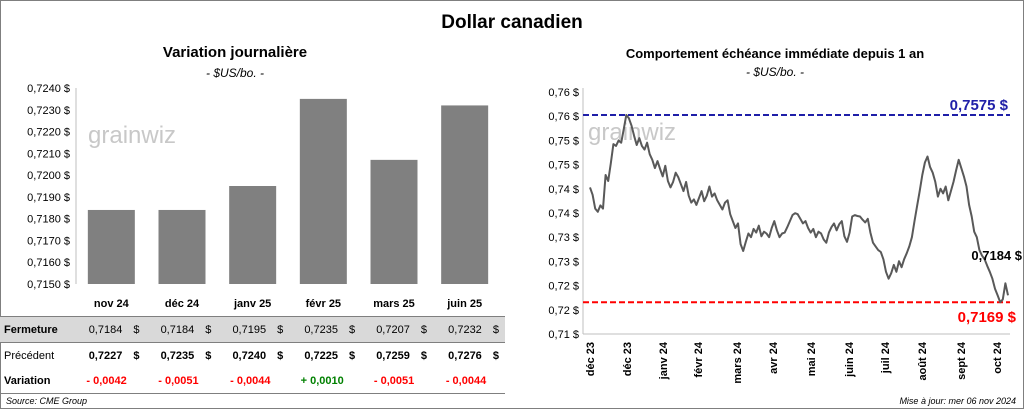 The height and width of the screenshot is (409, 1024). I want to click on y-tick-label: 0,71 $, so click(563, 335).